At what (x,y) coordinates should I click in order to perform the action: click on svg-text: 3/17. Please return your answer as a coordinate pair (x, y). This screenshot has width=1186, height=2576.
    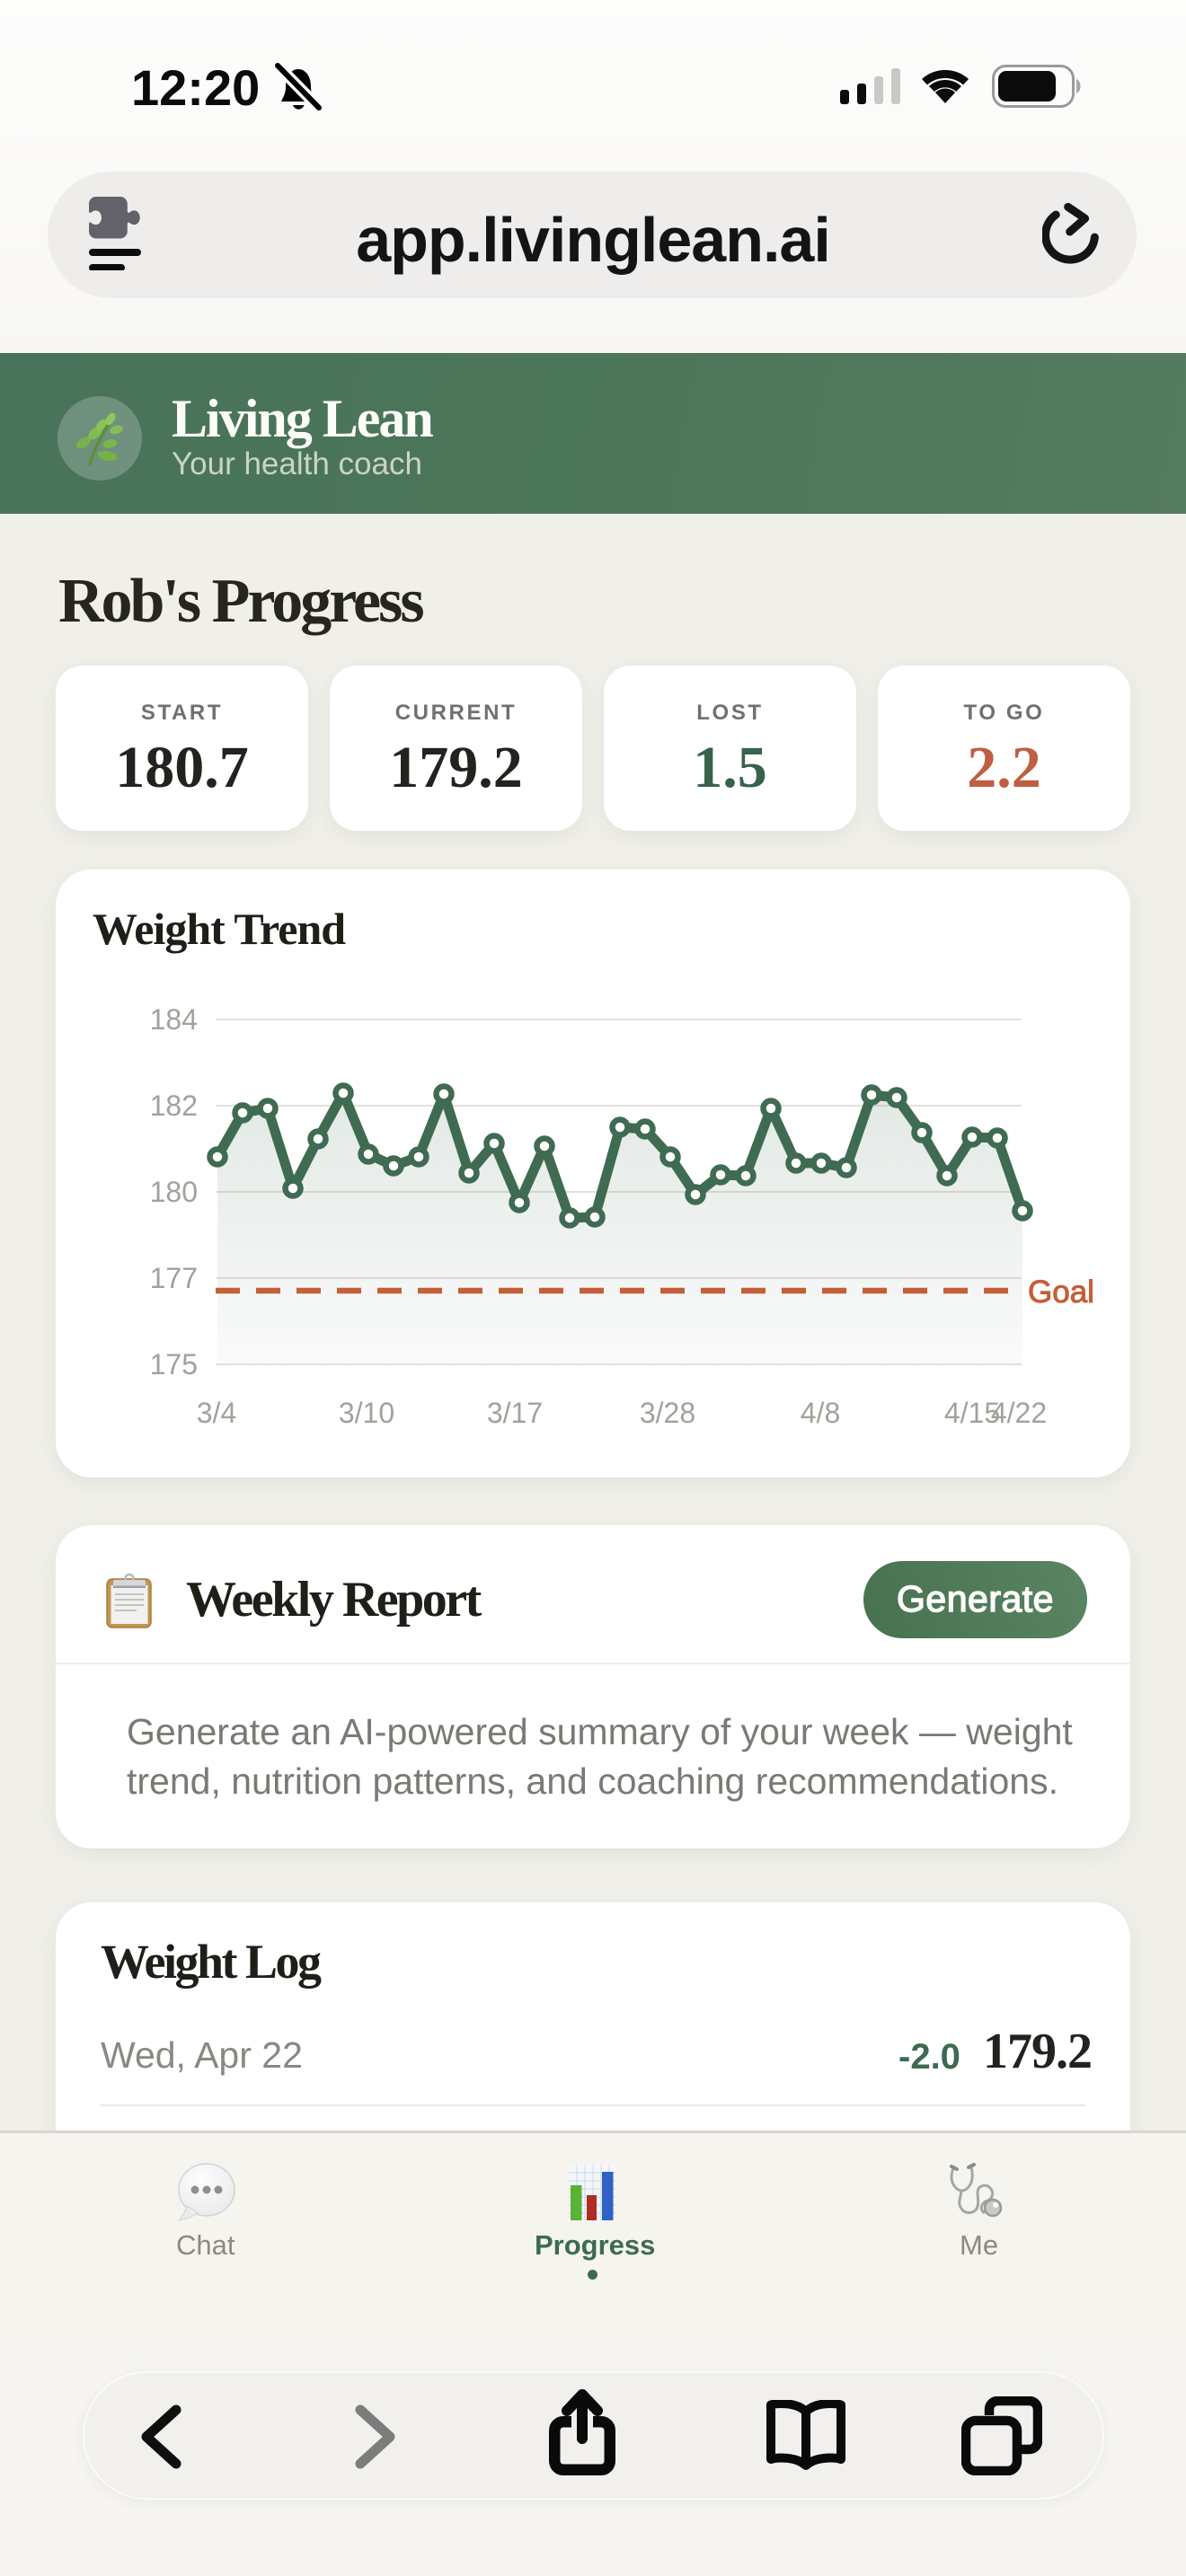
    Looking at the image, I should click on (515, 1413).